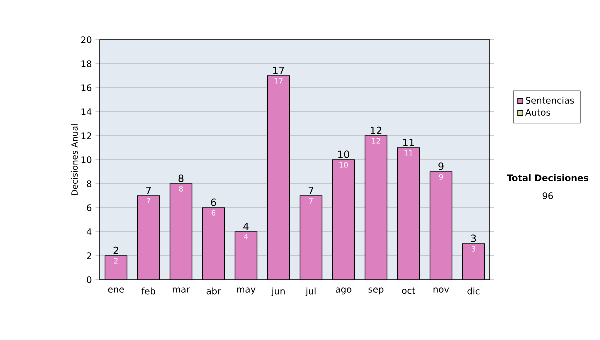  What do you see at coordinates (116, 250) in the screenshot?
I see `total-label: 2` at bounding box center [116, 250].